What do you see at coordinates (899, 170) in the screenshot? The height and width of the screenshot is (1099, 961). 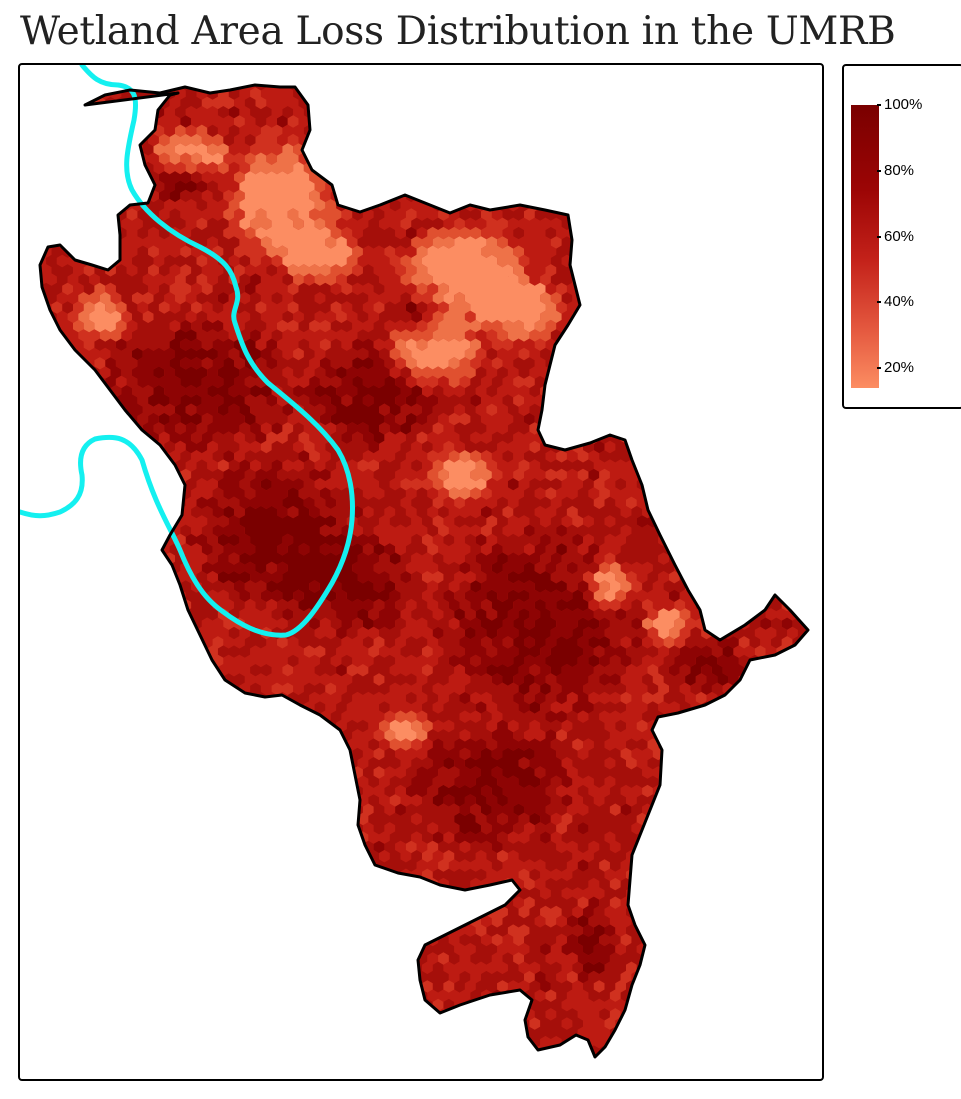 I see `legend-label-80: 80%` at bounding box center [899, 170].